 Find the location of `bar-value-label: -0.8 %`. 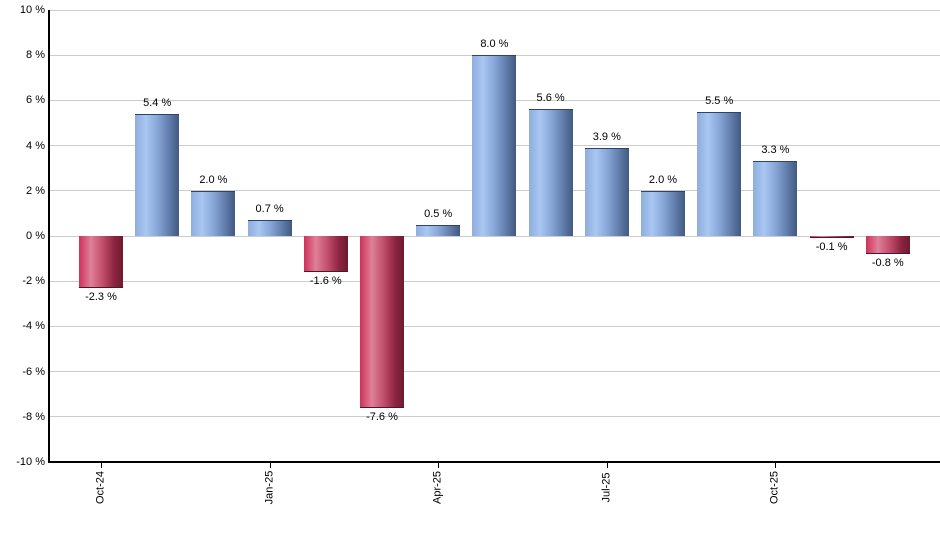

bar-value-label: -0.8 % is located at coordinates (887, 263).